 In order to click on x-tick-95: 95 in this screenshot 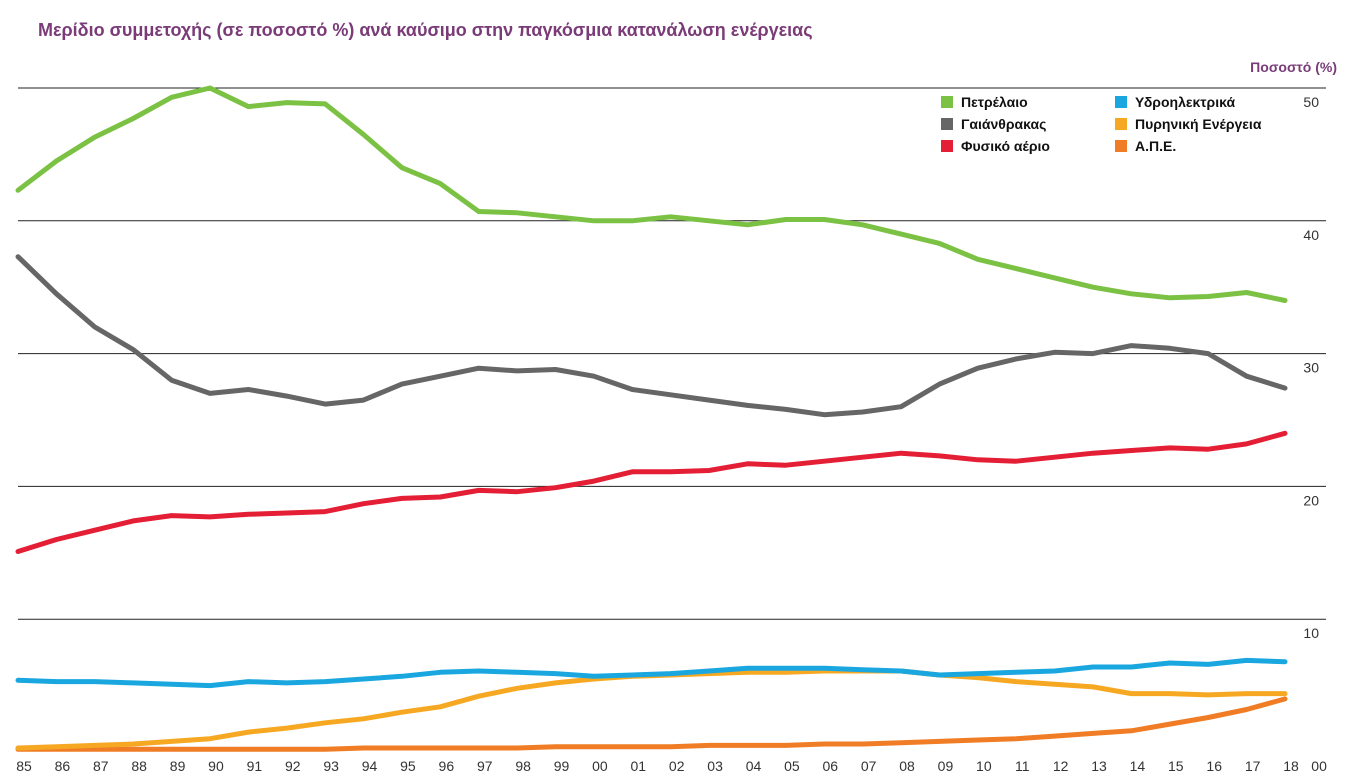, I will do `click(408, 766)`.